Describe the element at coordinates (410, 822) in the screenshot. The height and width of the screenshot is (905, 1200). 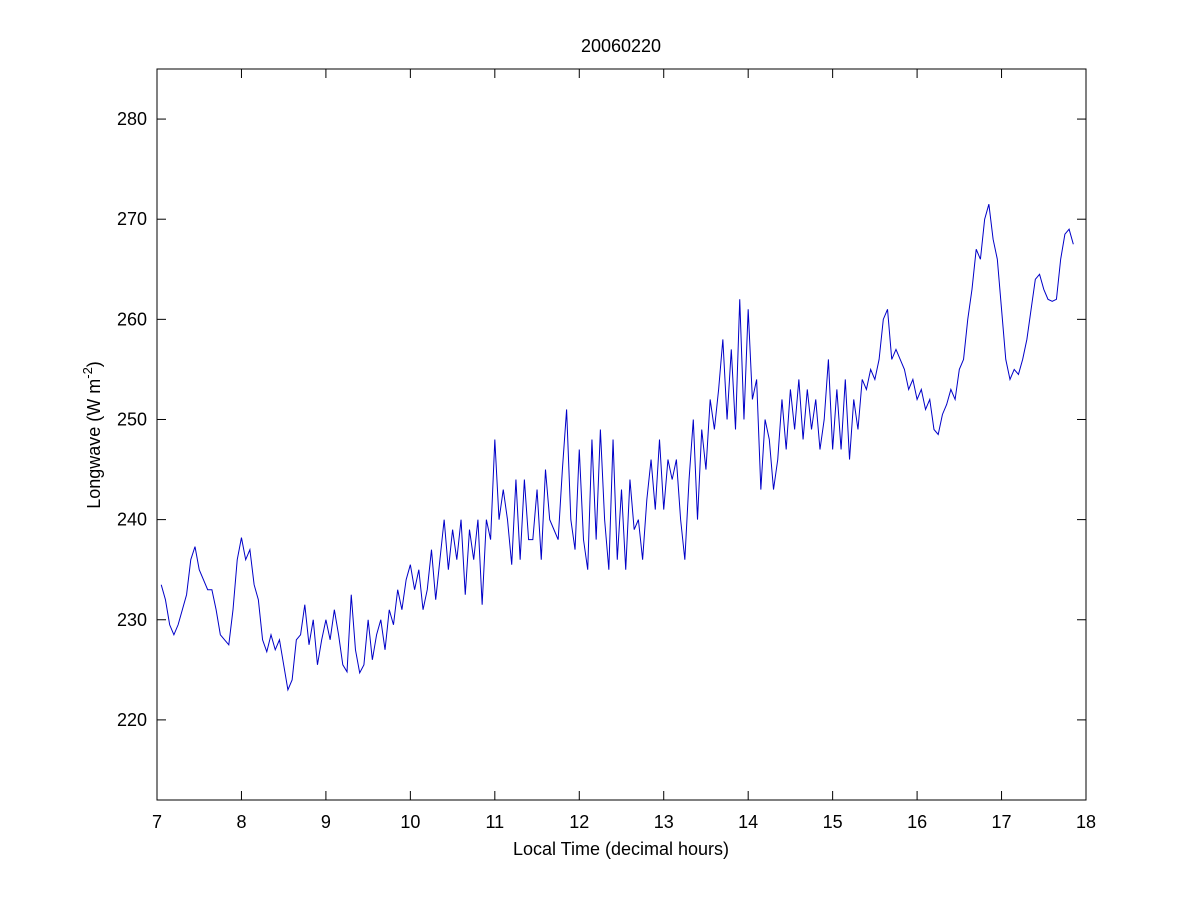
I see `x-tick-label: 10` at that location.